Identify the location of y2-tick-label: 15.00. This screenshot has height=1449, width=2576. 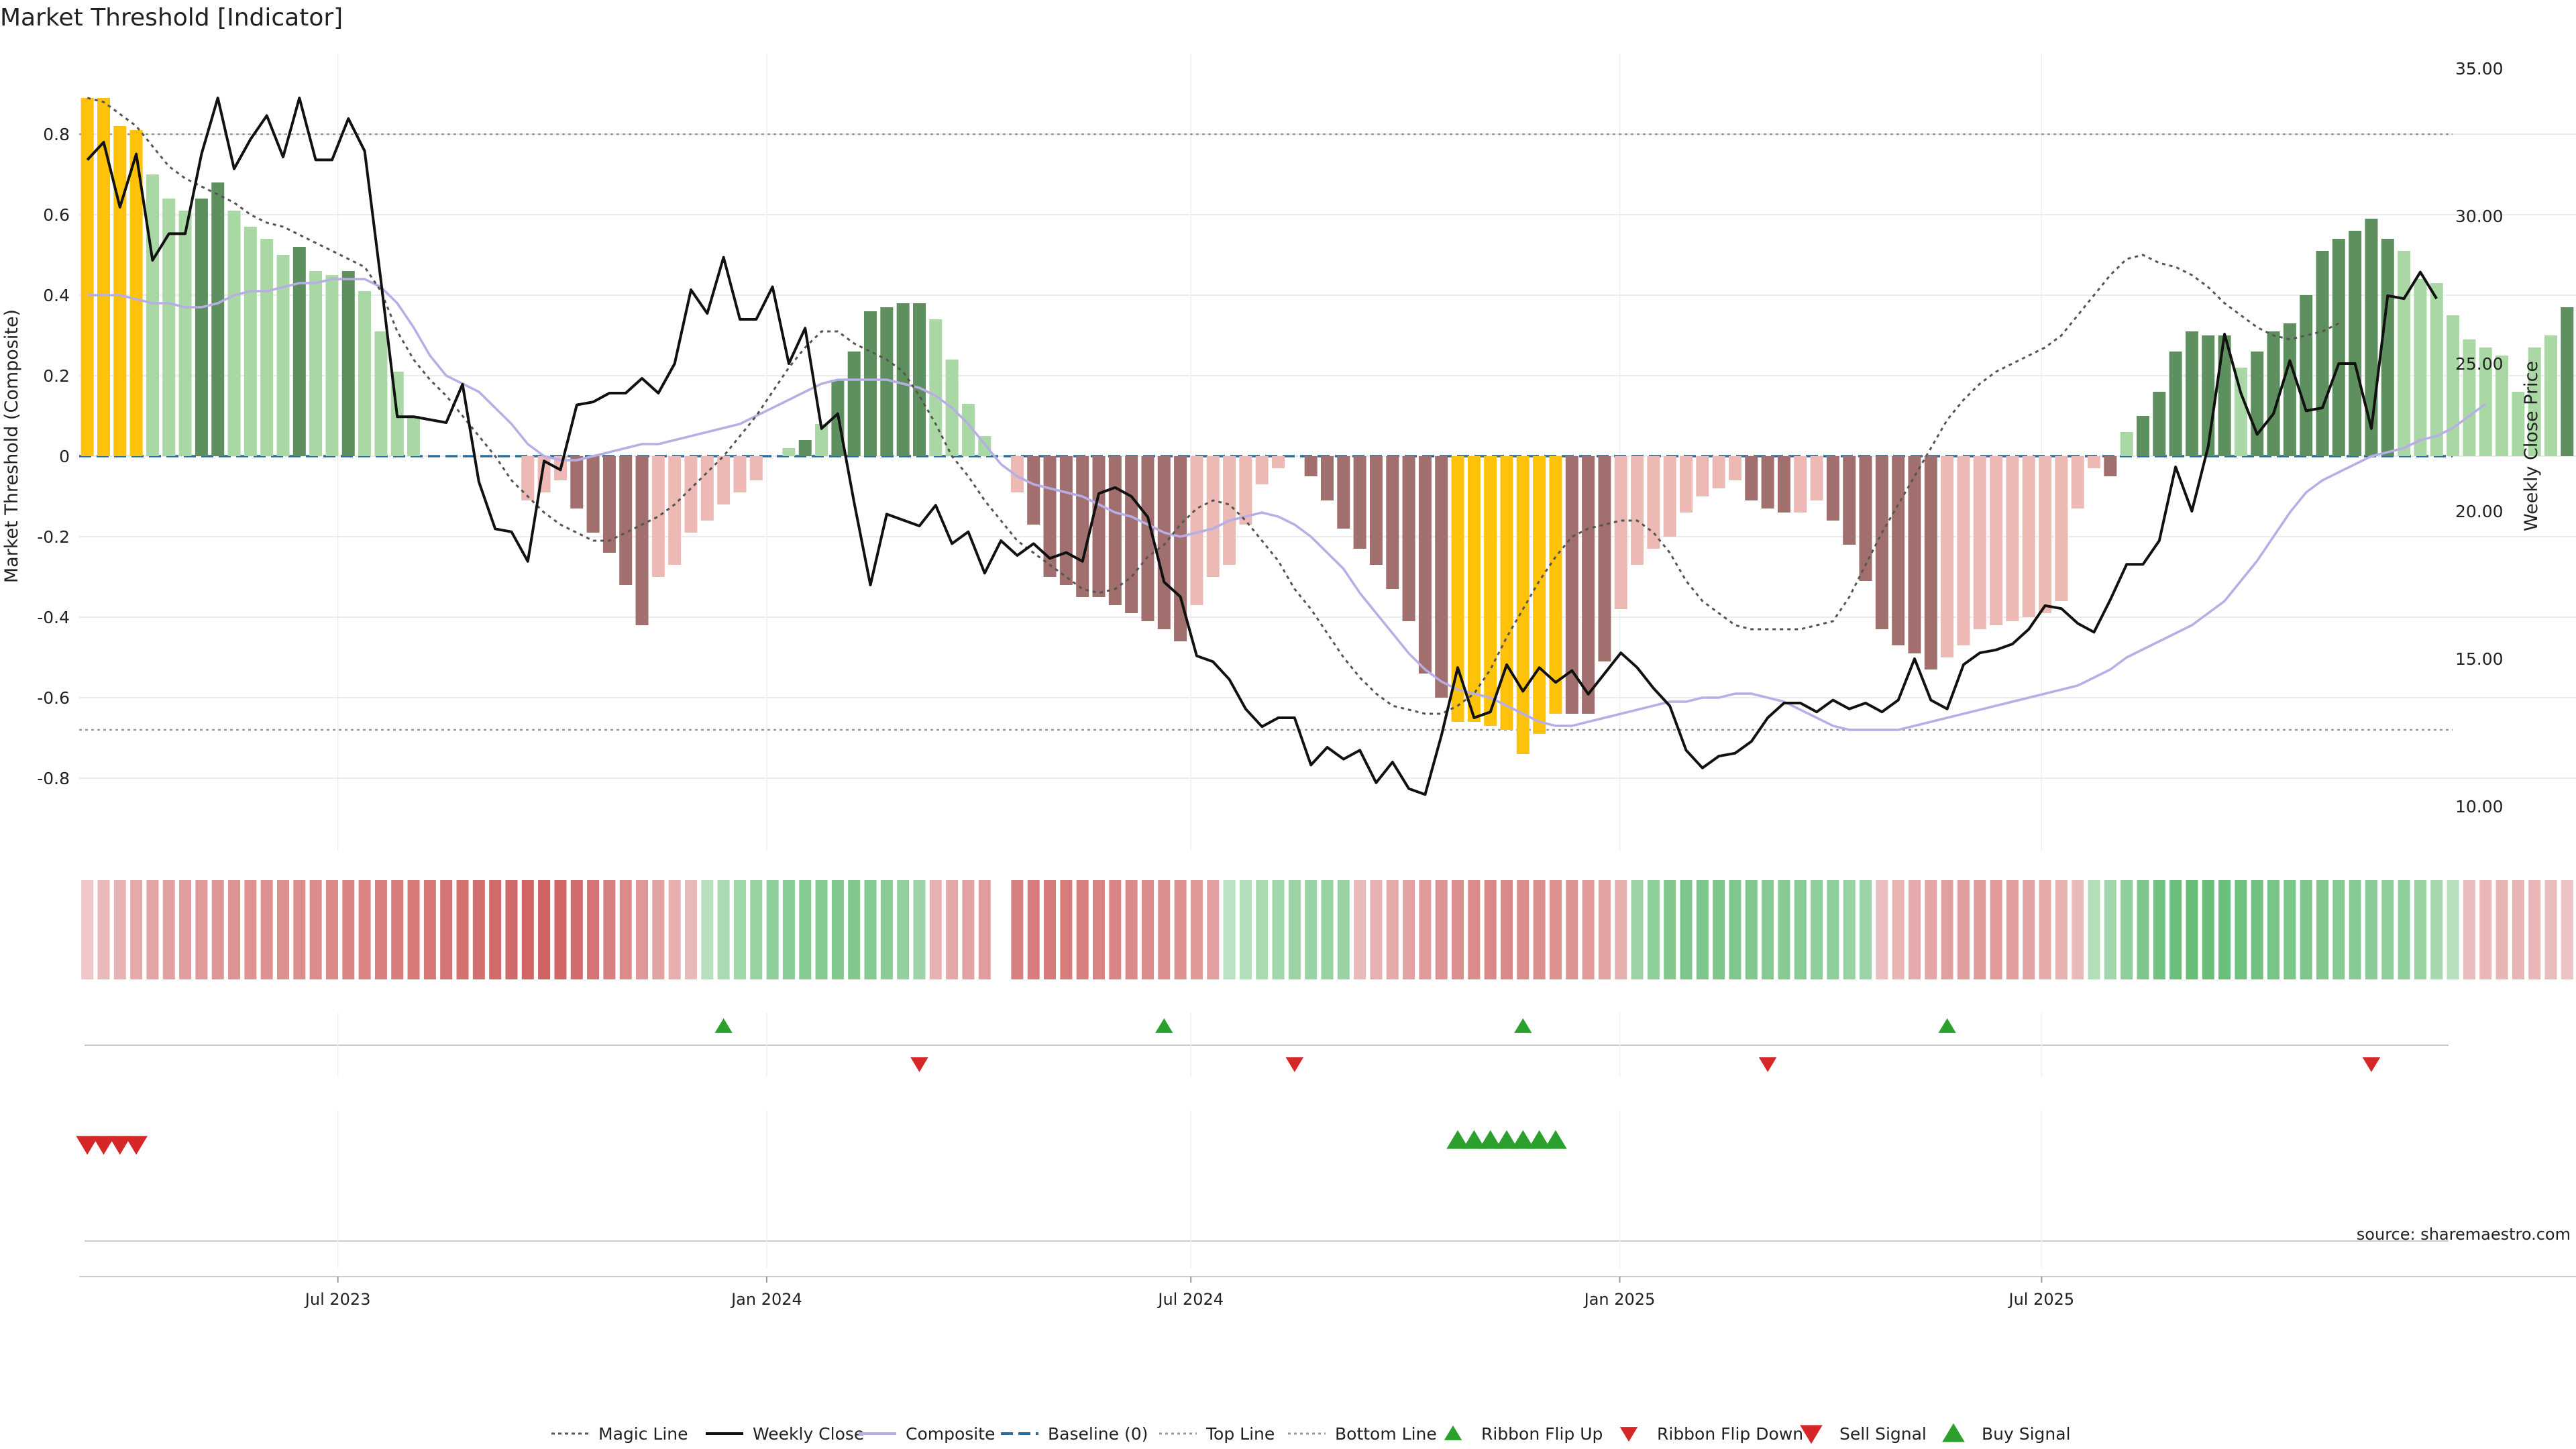
(2479, 659).